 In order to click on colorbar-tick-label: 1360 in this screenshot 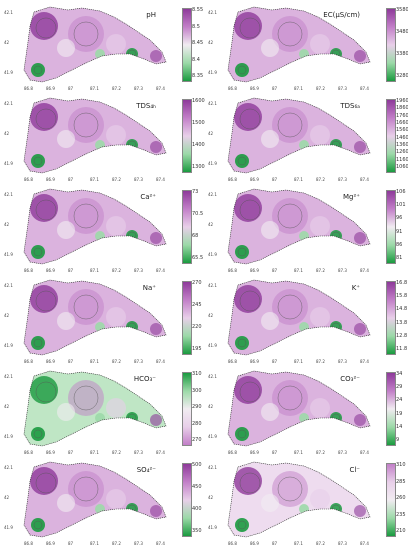, I will do `click(402, 145)`.